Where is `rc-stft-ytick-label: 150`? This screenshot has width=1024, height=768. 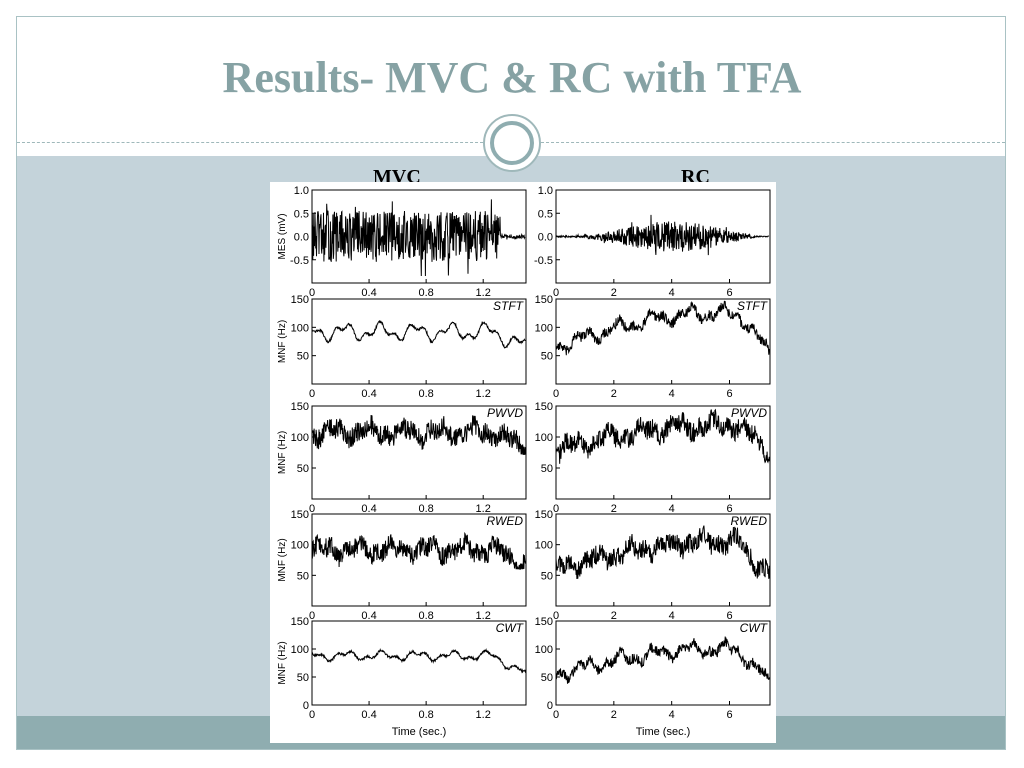 rc-stft-ytick-label: 150 is located at coordinates (544, 300).